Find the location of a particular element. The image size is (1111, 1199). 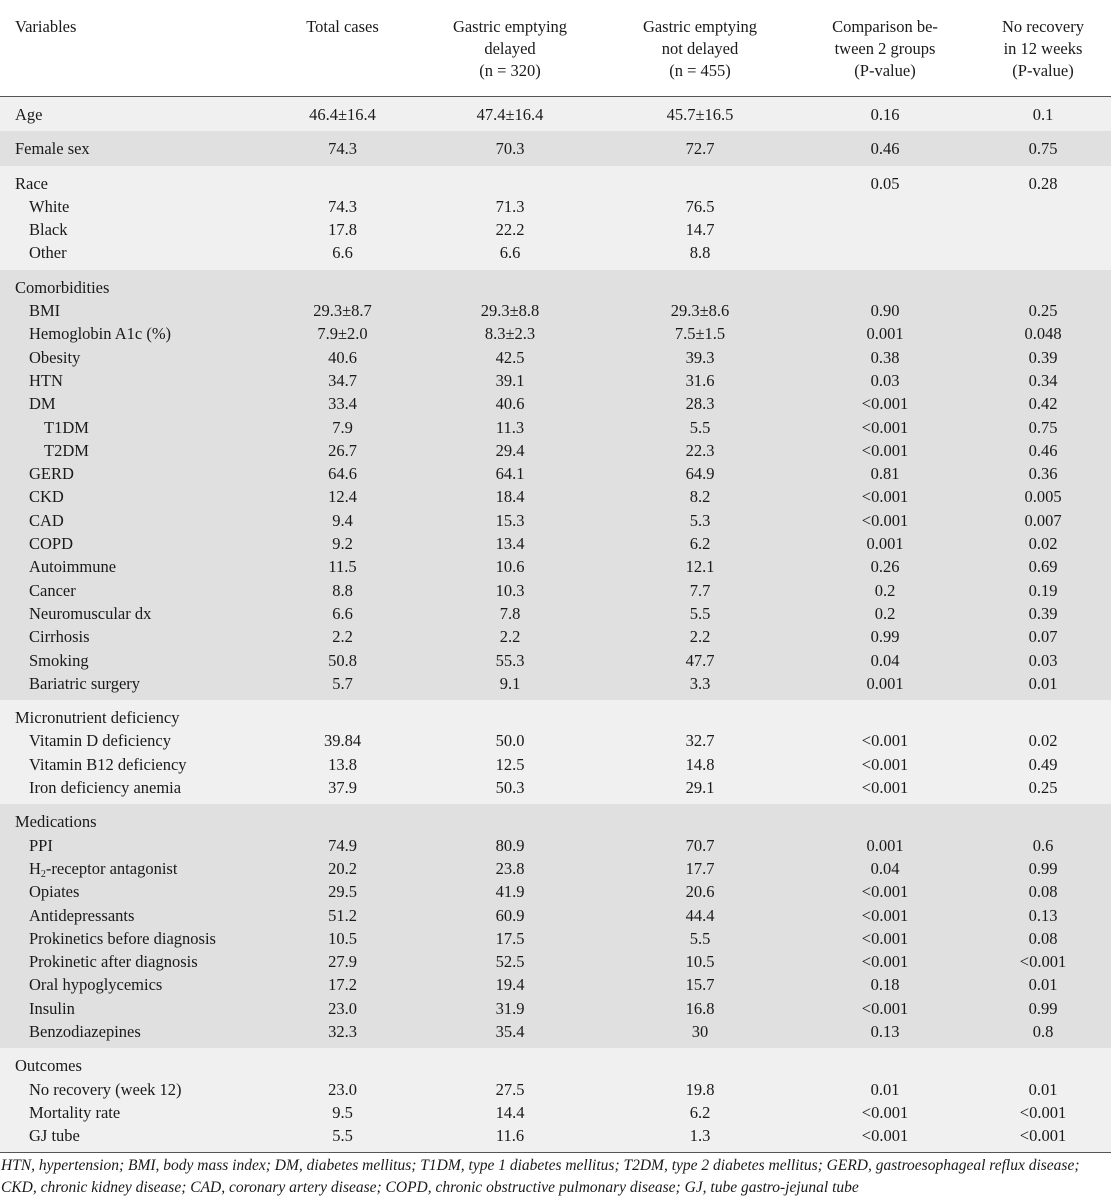

table-cell: 0.005 is located at coordinates (1043, 497).